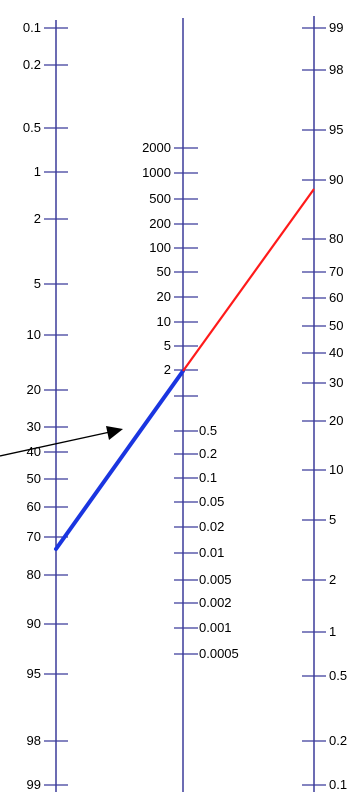 The image size is (359, 792). I want to click on middle-scale-label: 100, so click(160, 247).